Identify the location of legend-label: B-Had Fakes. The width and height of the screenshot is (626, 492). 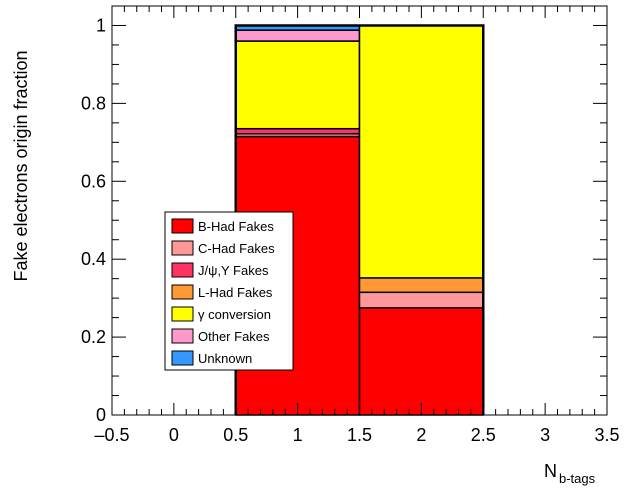
(236, 226).